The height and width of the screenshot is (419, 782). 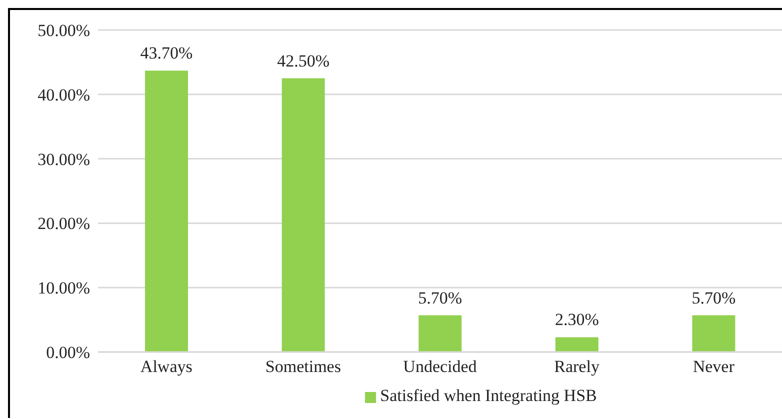 What do you see at coordinates (303, 366) in the screenshot?
I see `x-tick-label: Sometimes` at bounding box center [303, 366].